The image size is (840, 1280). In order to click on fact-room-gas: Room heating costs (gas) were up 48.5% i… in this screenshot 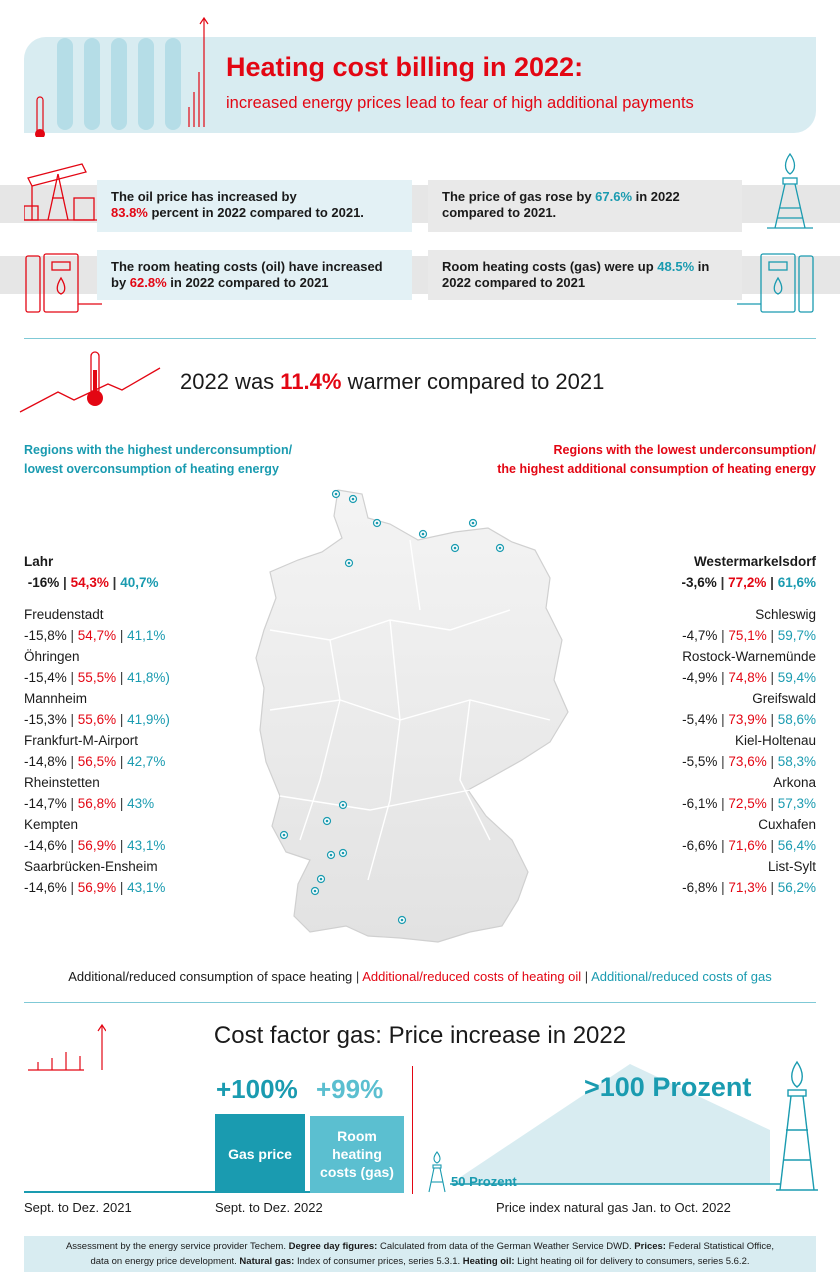, I will do `click(585, 275)`.